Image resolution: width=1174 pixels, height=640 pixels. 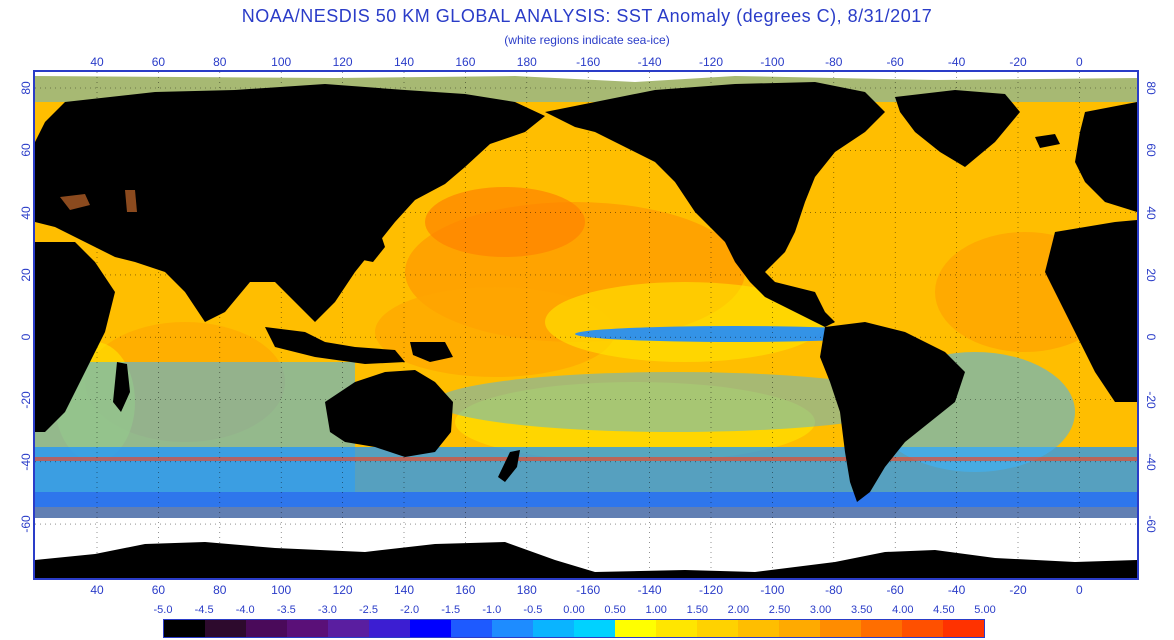 I want to click on colorbar-label: -5.0, so click(x=163, y=610).